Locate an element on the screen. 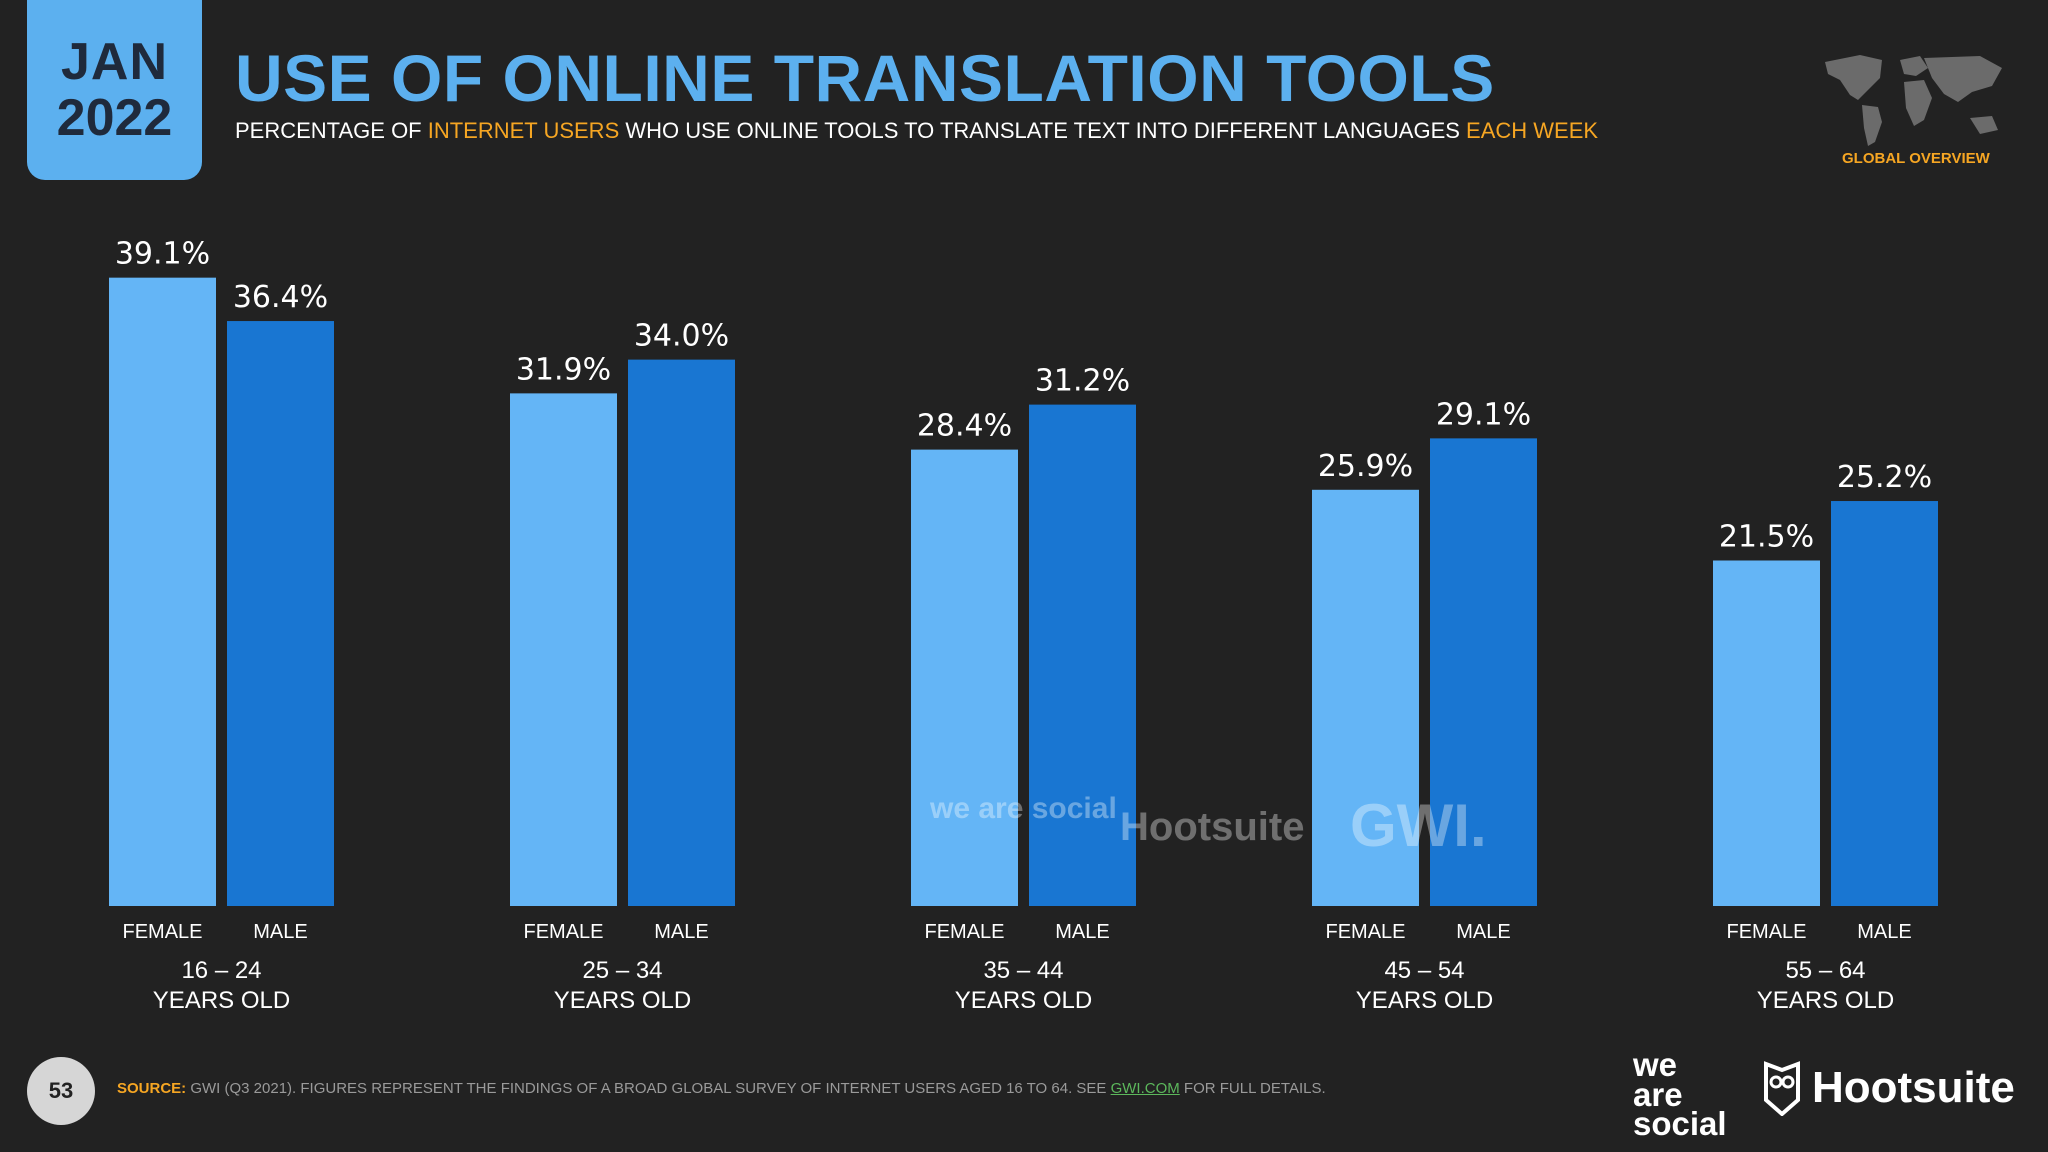 The width and height of the screenshot is (2048, 1152). date-month: JAN is located at coordinates (114, 62).